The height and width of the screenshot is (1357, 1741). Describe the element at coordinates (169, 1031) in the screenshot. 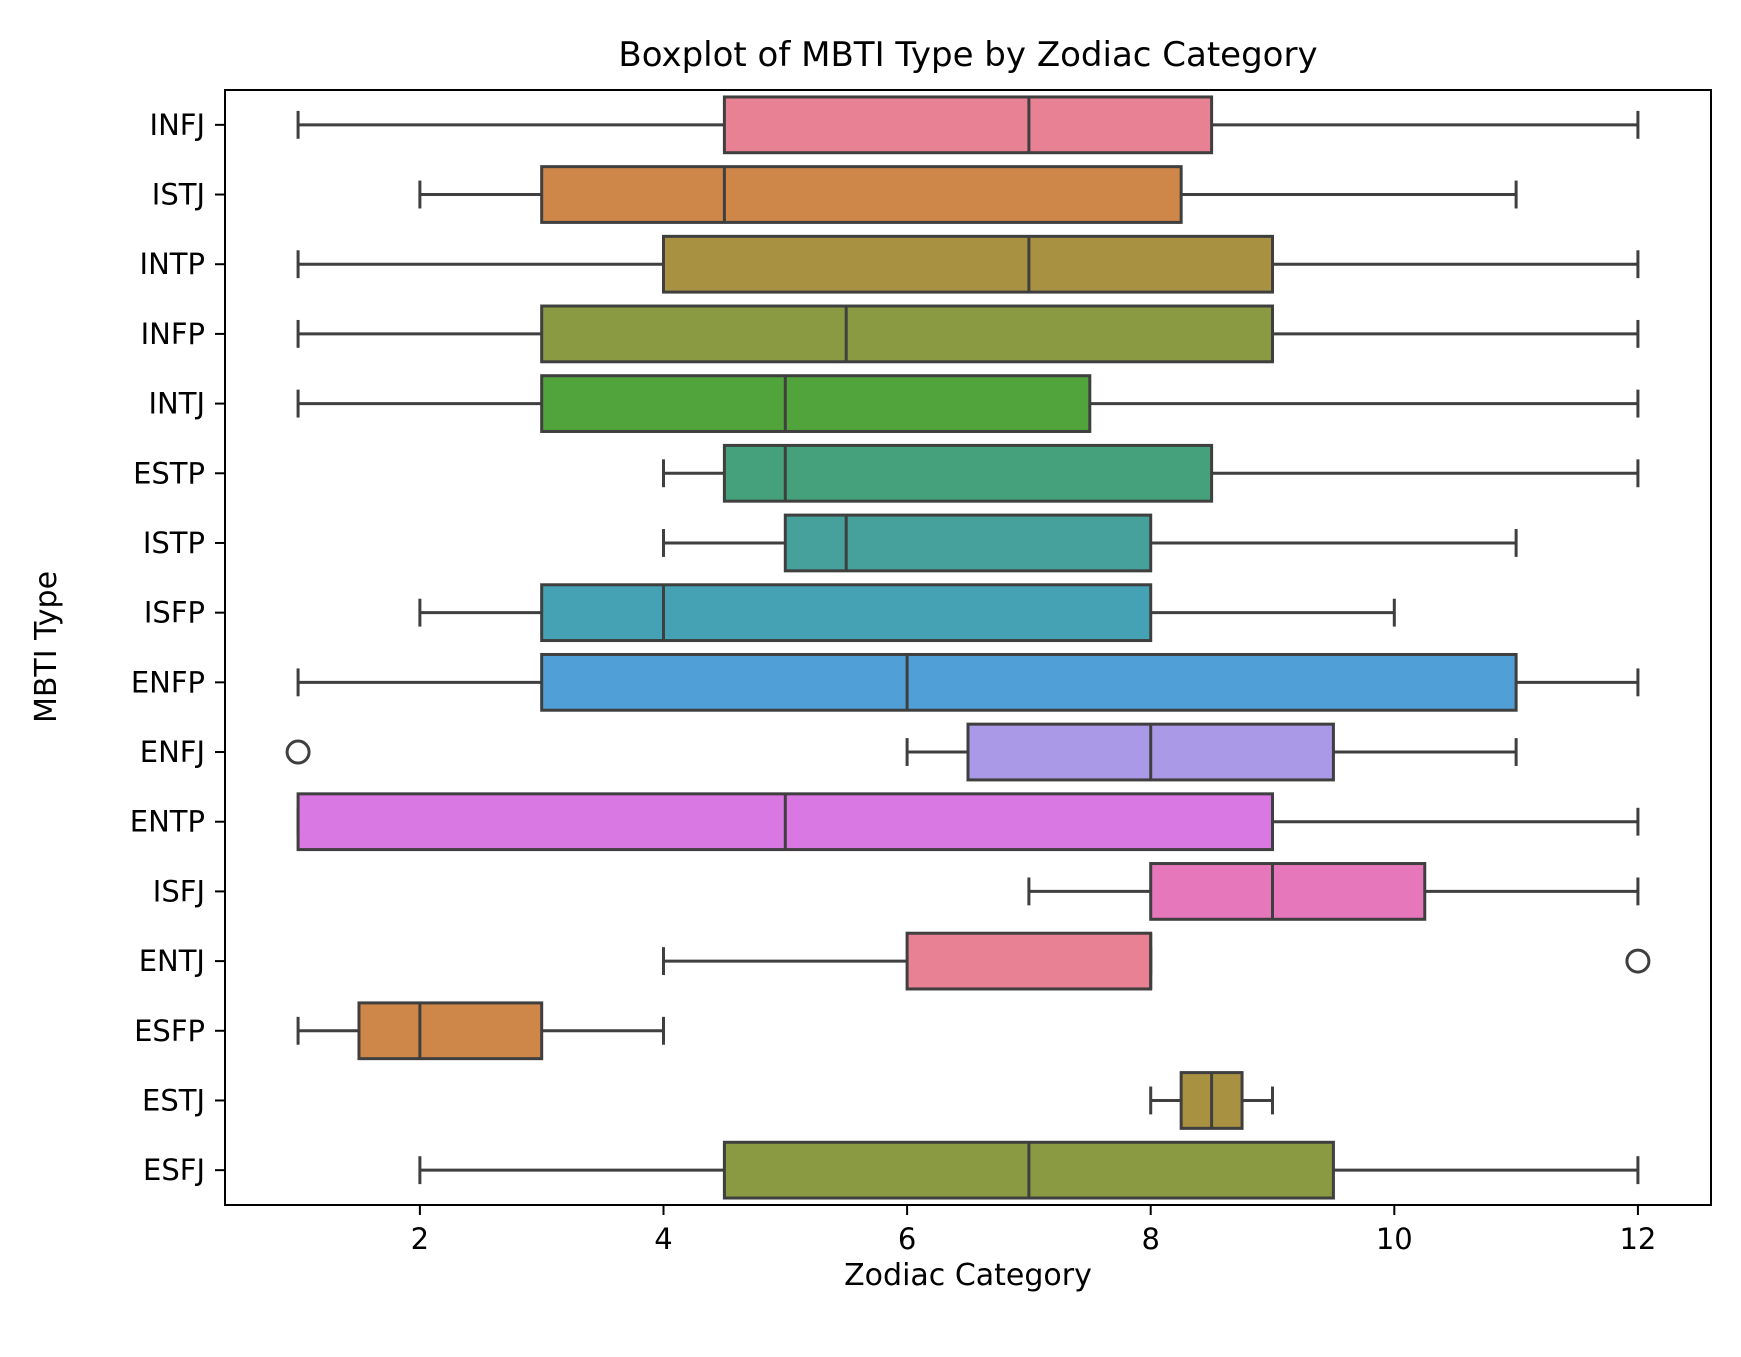

I see `y-tick-label: ESFP` at that location.